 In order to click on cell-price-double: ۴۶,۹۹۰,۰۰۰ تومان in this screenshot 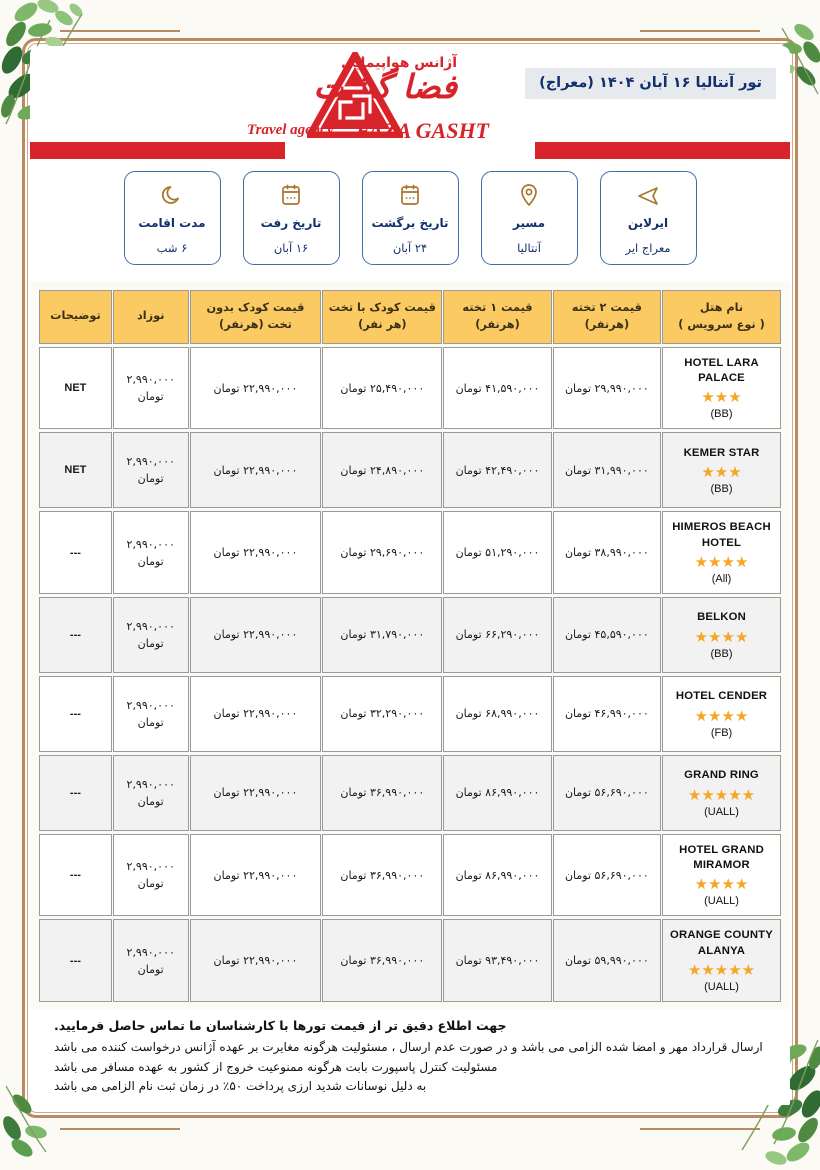, I will do `click(607, 713)`.